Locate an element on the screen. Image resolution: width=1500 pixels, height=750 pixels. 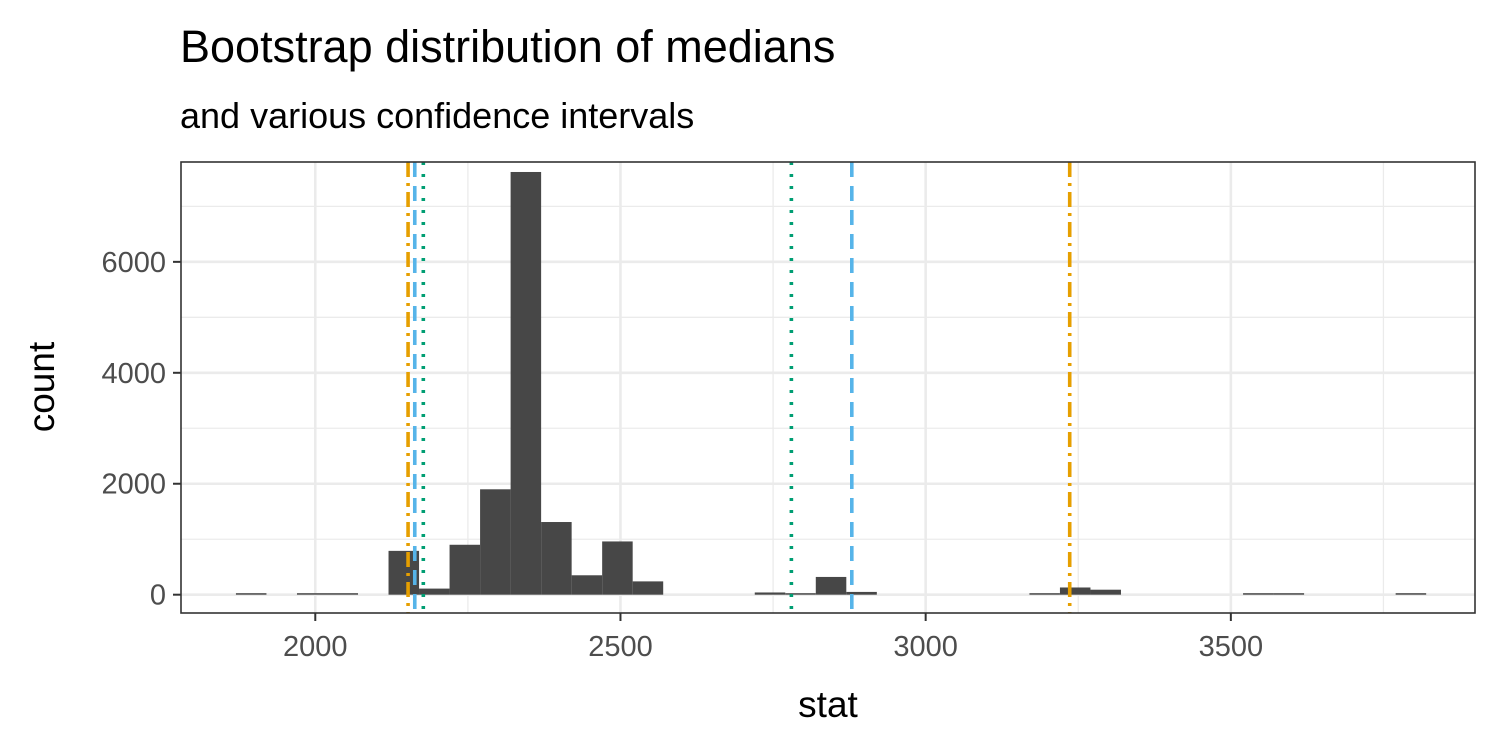
y-tick-label: 0 is located at coordinates (158, 596).